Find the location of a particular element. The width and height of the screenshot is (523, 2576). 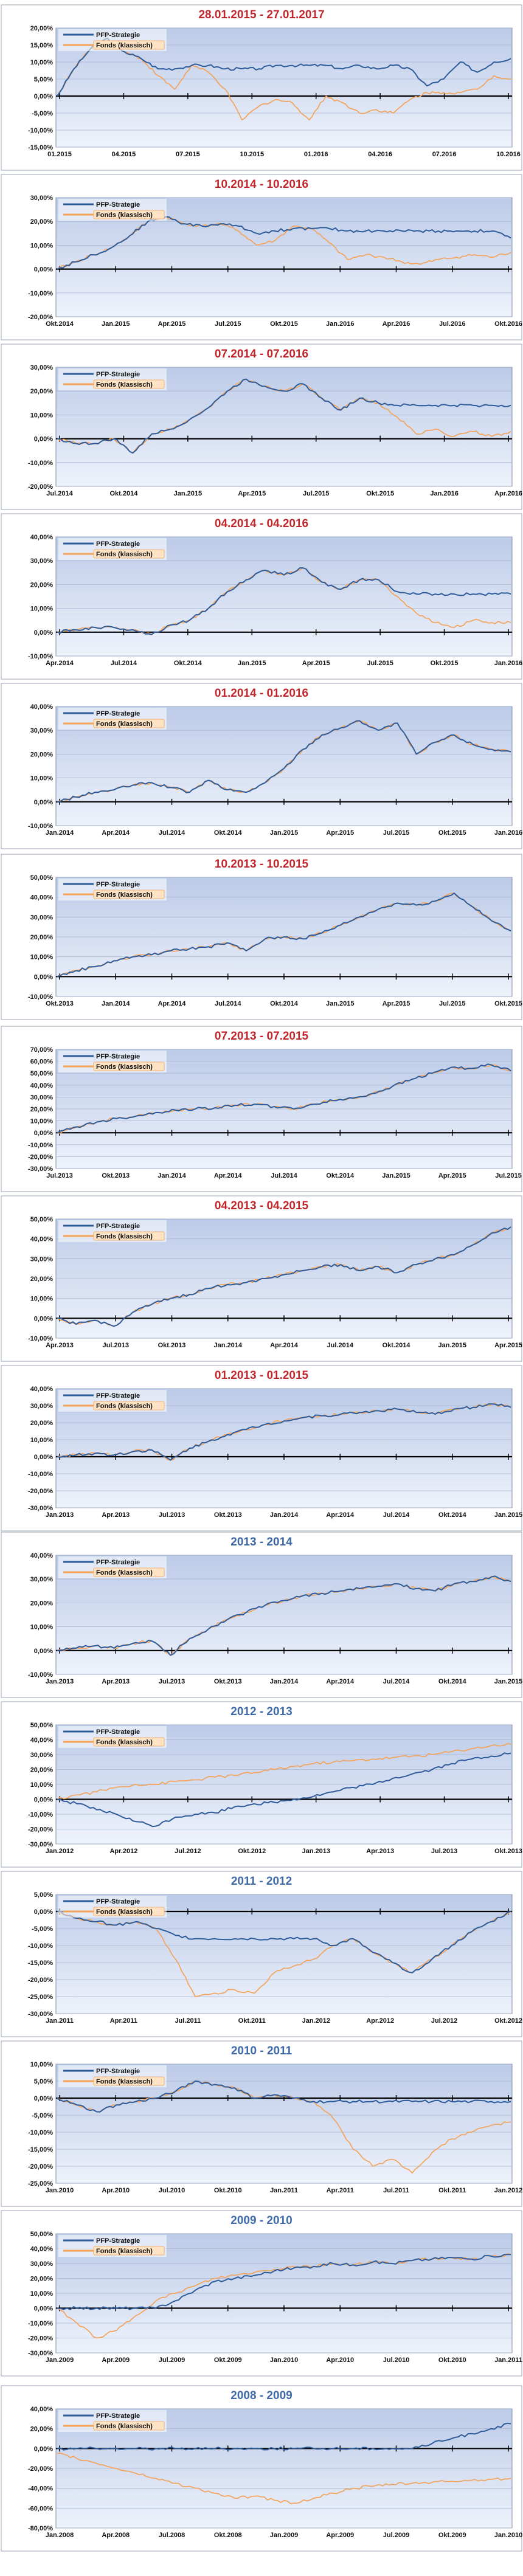

x-tick-label: Okt.2015 is located at coordinates (284, 324).